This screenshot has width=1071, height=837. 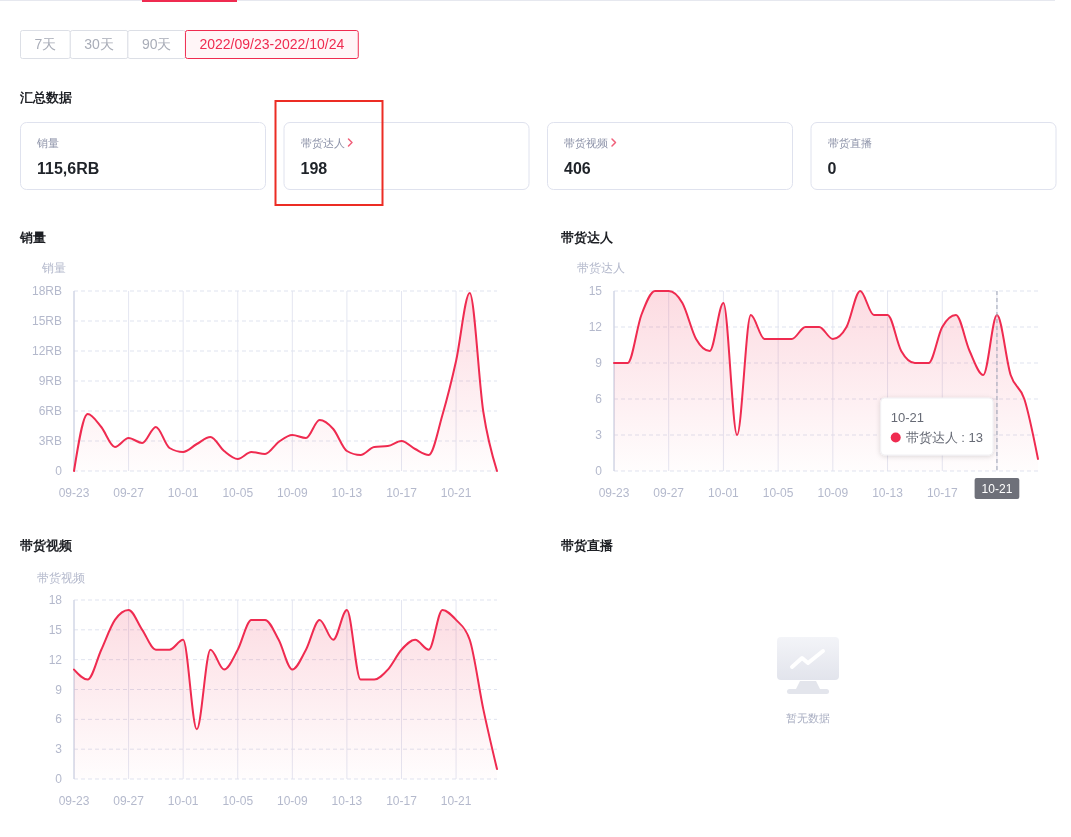 What do you see at coordinates (46, 351) in the screenshot?
I see `y-tick-label: 12RB` at bounding box center [46, 351].